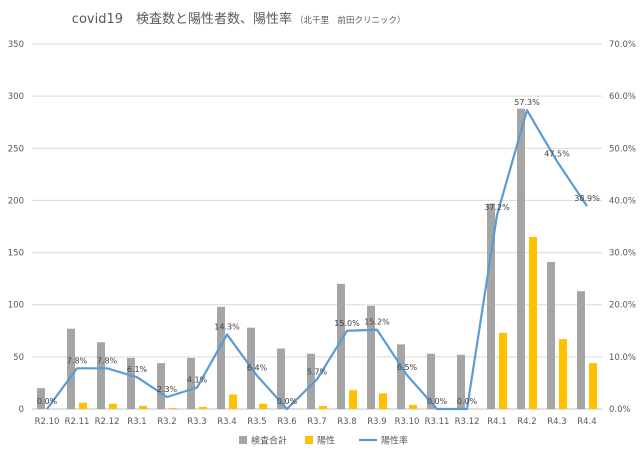 The height and width of the screenshot is (456, 640). What do you see at coordinates (557, 153) in the screenshot?
I see `positivity-rate-label: 47.5%` at bounding box center [557, 153].